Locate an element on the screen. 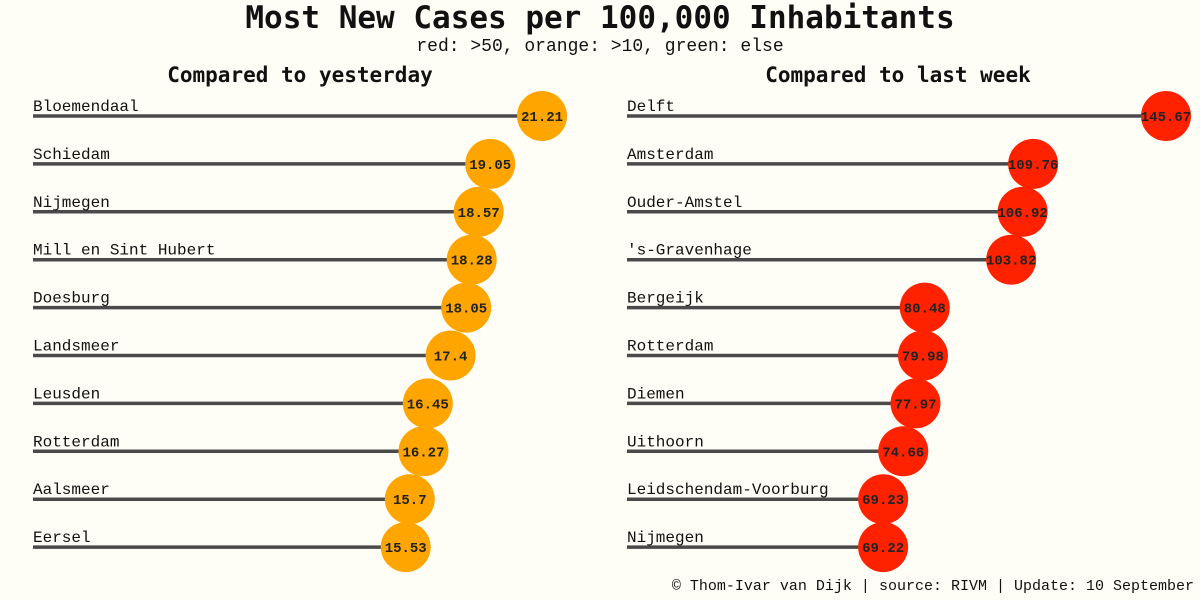 The image size is (1200, 600). value-label-last-week-5: 79.98 is located at coordinates (923, 358).